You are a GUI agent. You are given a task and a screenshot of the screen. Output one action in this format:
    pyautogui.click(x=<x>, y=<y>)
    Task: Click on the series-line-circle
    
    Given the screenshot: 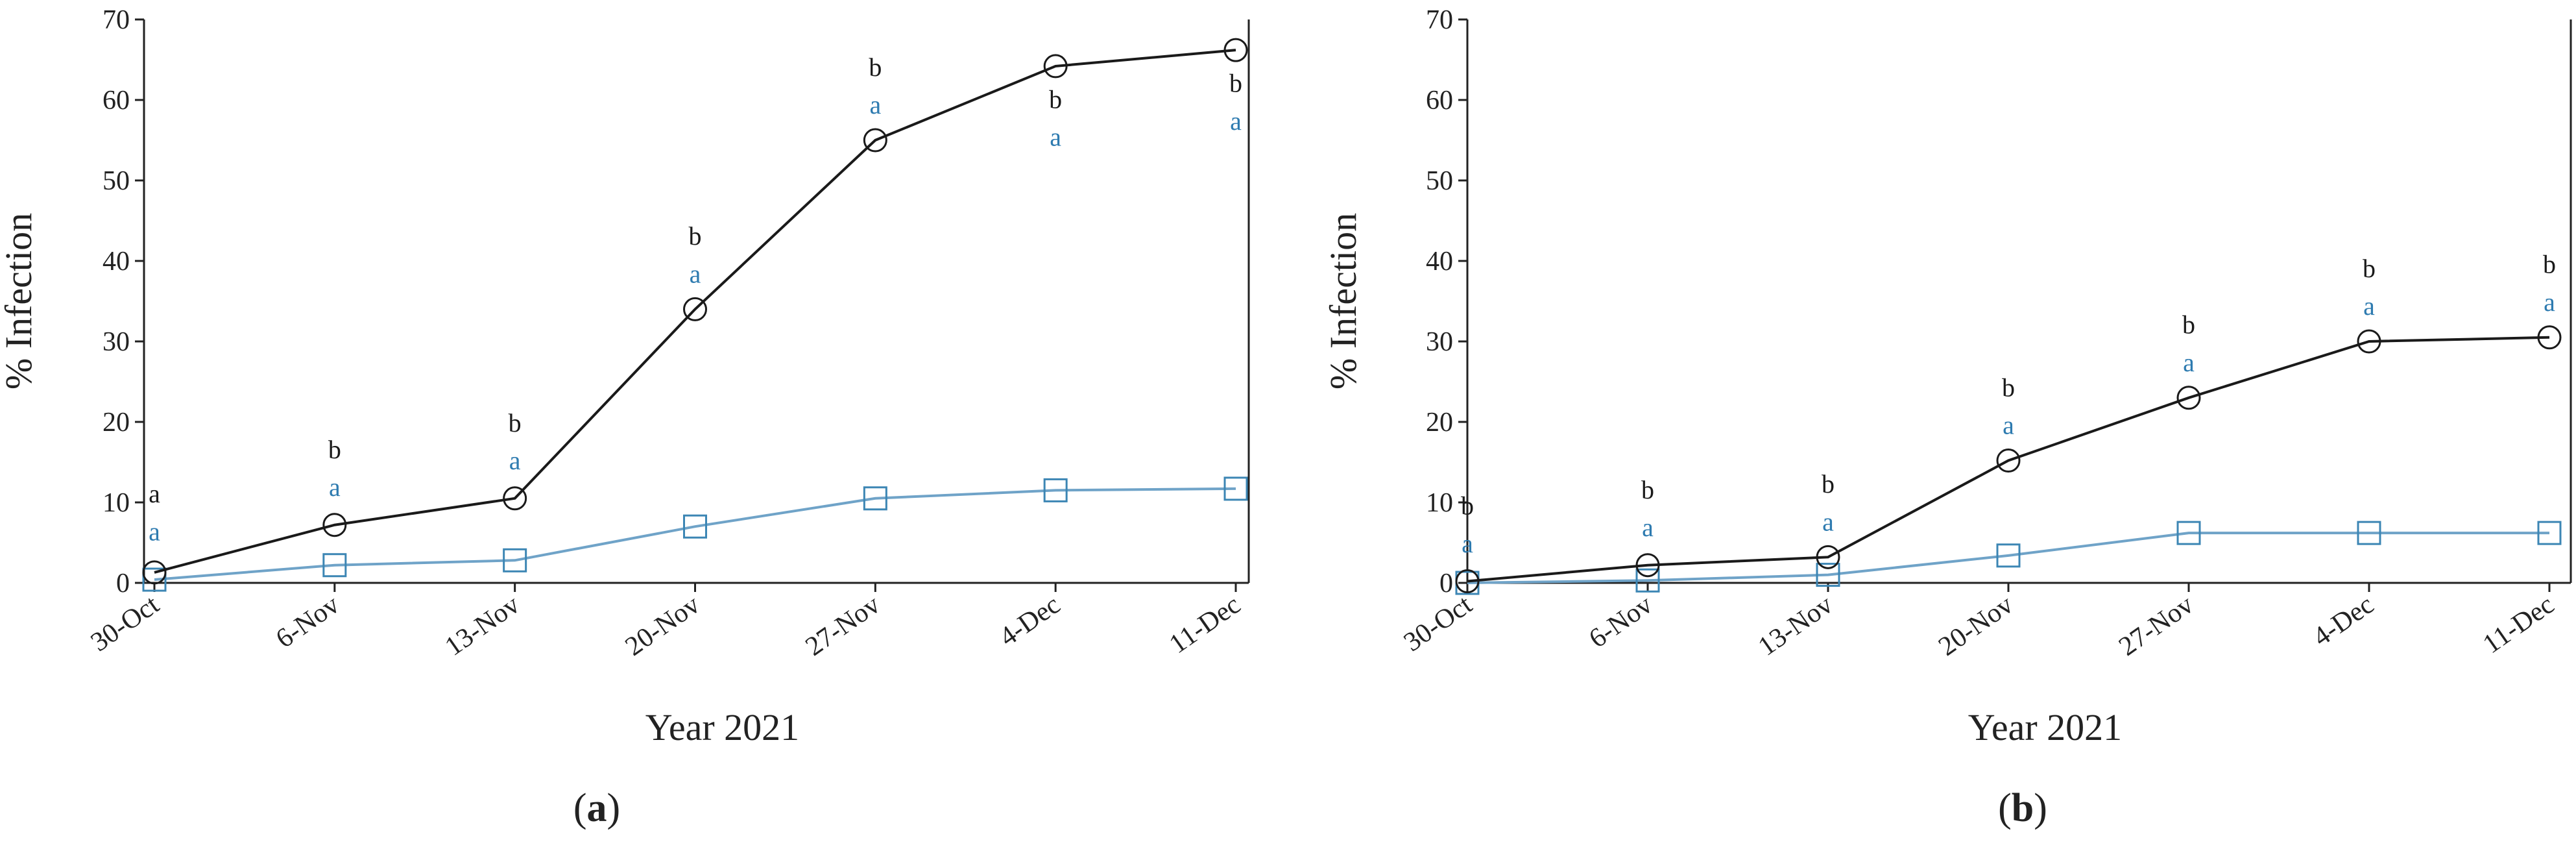 What is the action you would take?
    pyautogui.click(x=2008, y=460)
    